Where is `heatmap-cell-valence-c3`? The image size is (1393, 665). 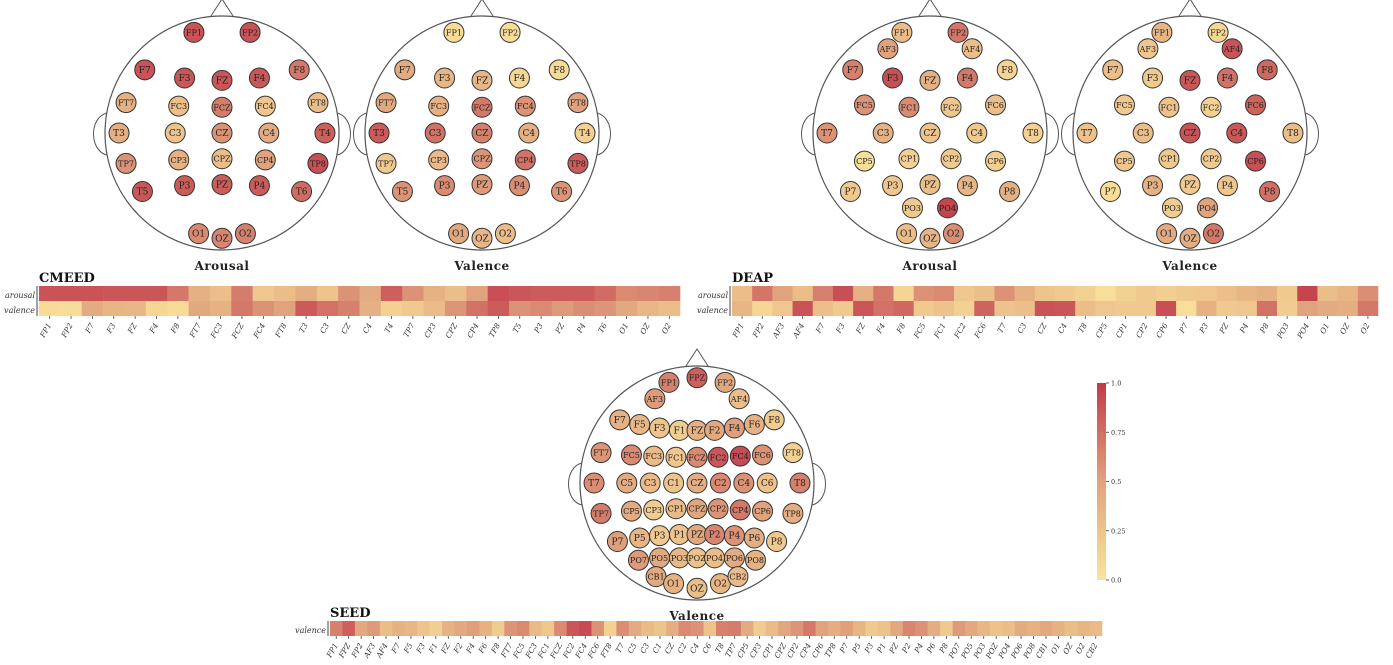
heatmap-cell-valence-c3 is located at coordinates (1025, 308).